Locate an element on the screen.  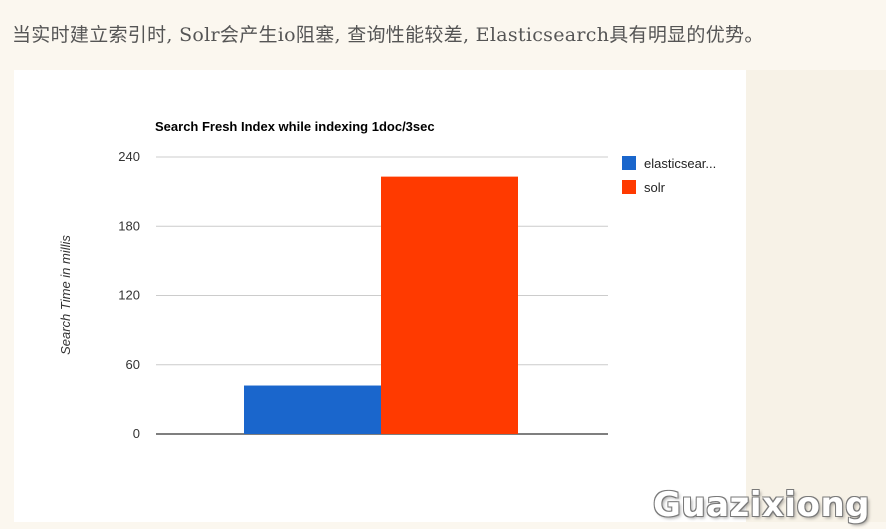
y-tick-label: 60 is located at coordinates (133, 364).